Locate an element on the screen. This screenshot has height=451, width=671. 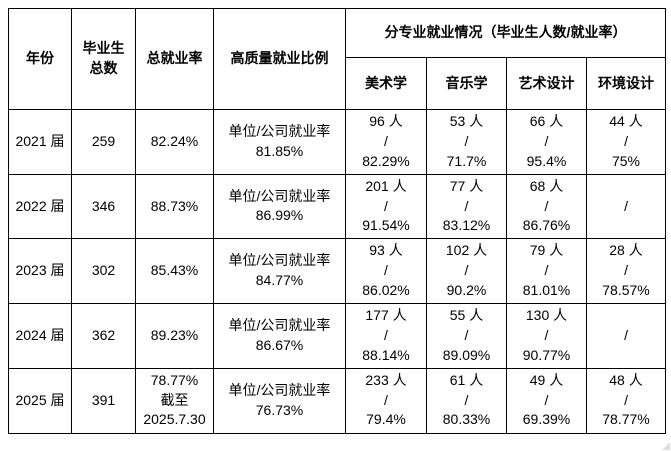
header-high-quality: 高质量就业比例 is located at coordinates (279, 59).